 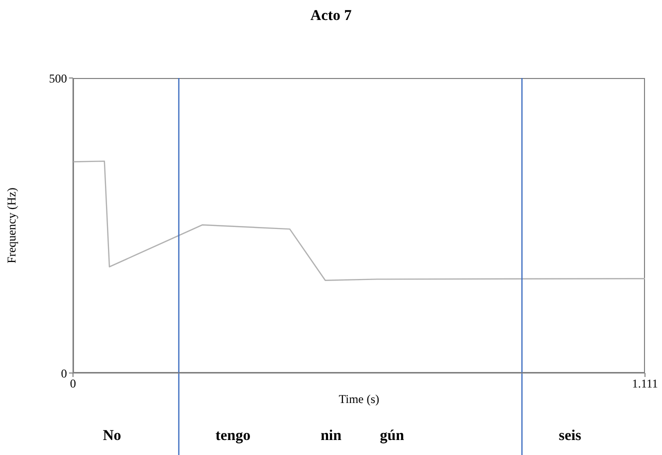 What do you see at coordinates (331, 436) in the screenshot?
I see `text: nin` at bounding box center [331, 436].